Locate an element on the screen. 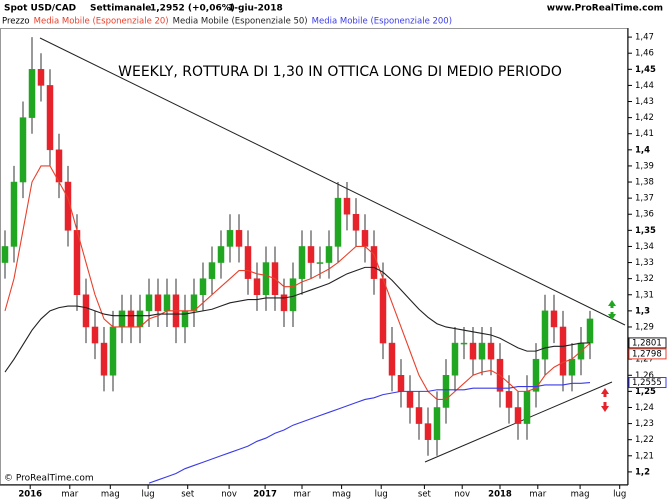 This screenshot has width=667, height=500. last-value-label: 1,2798 is located at coordinates (647, 354).